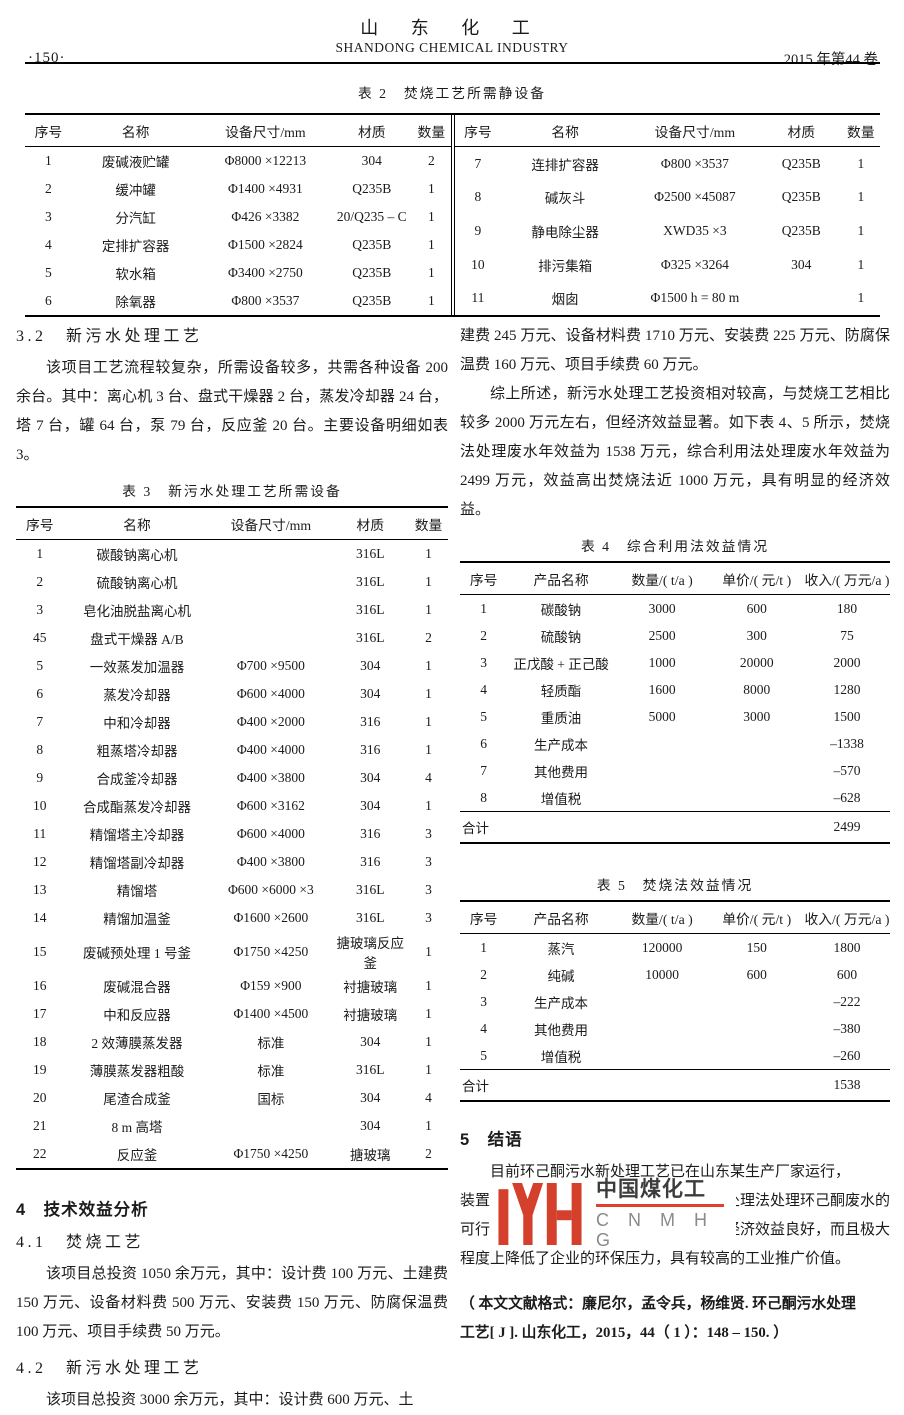 This screenshot has height=1415, width=904. I want to click on table-row: 4 其他费用 –380, so click(675, 1028).